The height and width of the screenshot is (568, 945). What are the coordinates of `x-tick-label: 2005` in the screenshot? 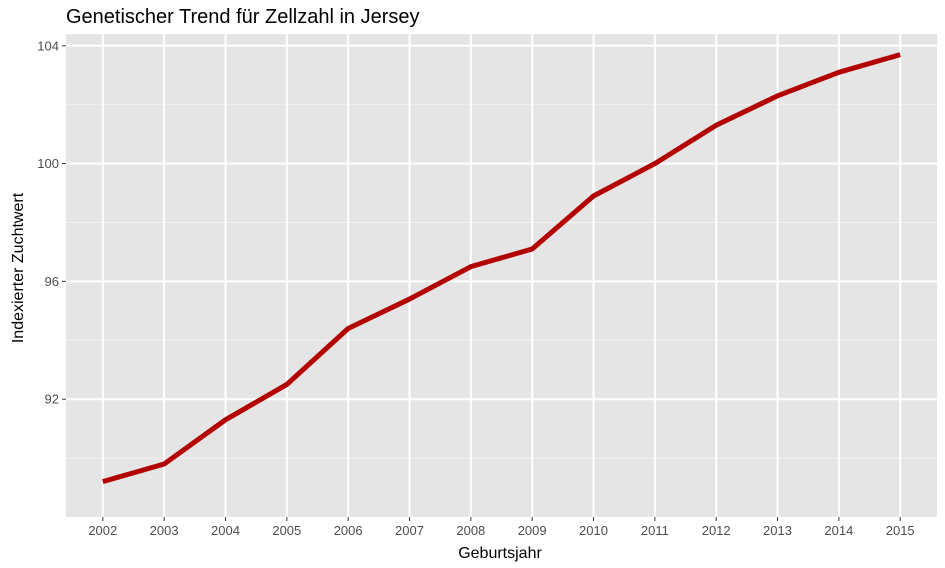 It's located at (286, 530).